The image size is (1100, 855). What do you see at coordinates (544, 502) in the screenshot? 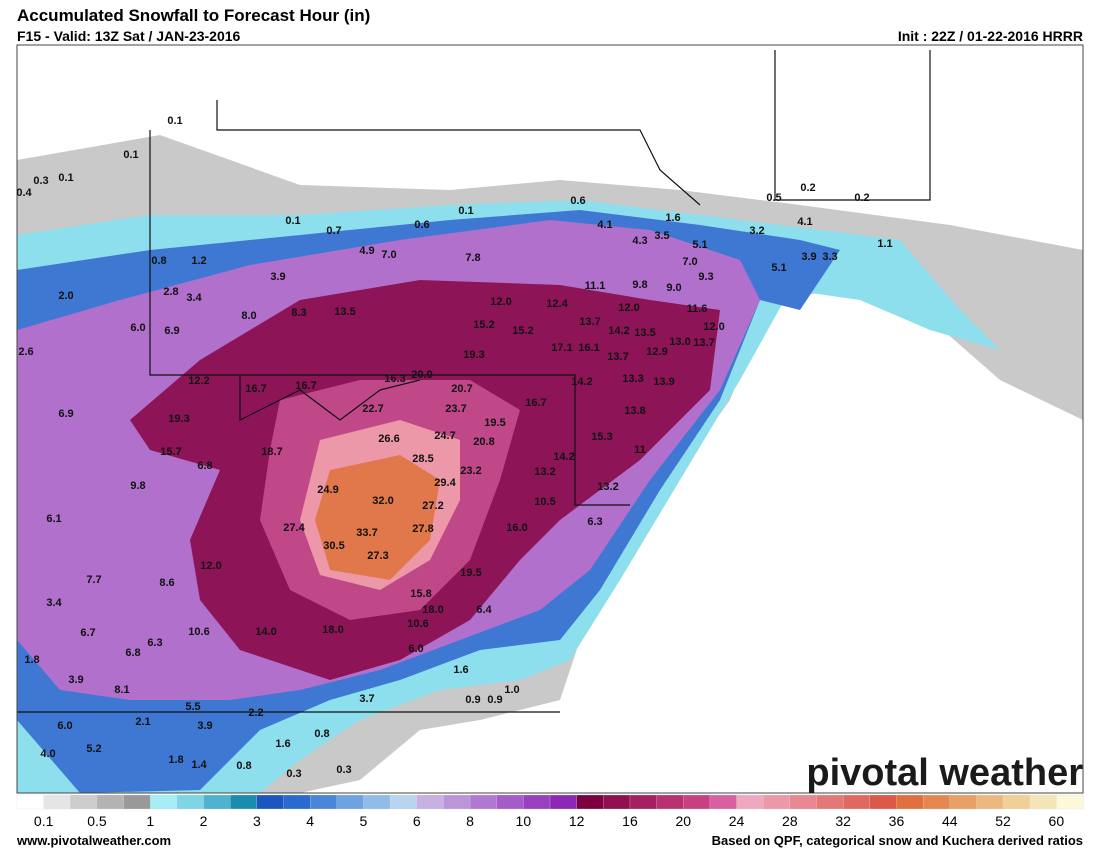
I see `snow-amount-label: 10.5` at bounding box center [544, 502].